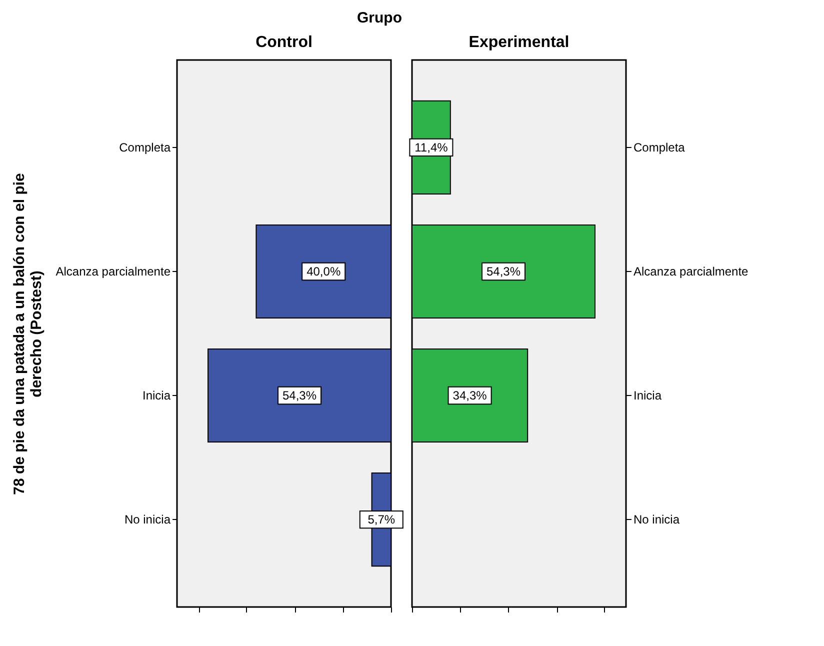 The height and width of the screenshot is (646, 824). I want to click on text: Grupo, so click(379, 17).